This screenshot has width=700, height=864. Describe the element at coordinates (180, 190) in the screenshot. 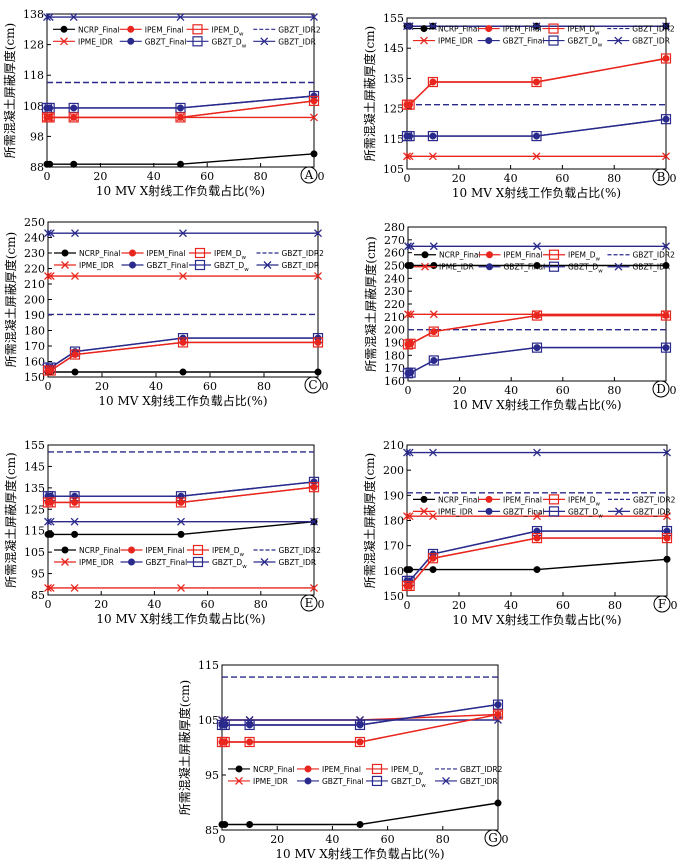

I see `x-axis-label: 10 MV X射线工作负载占比(%)` at that location.